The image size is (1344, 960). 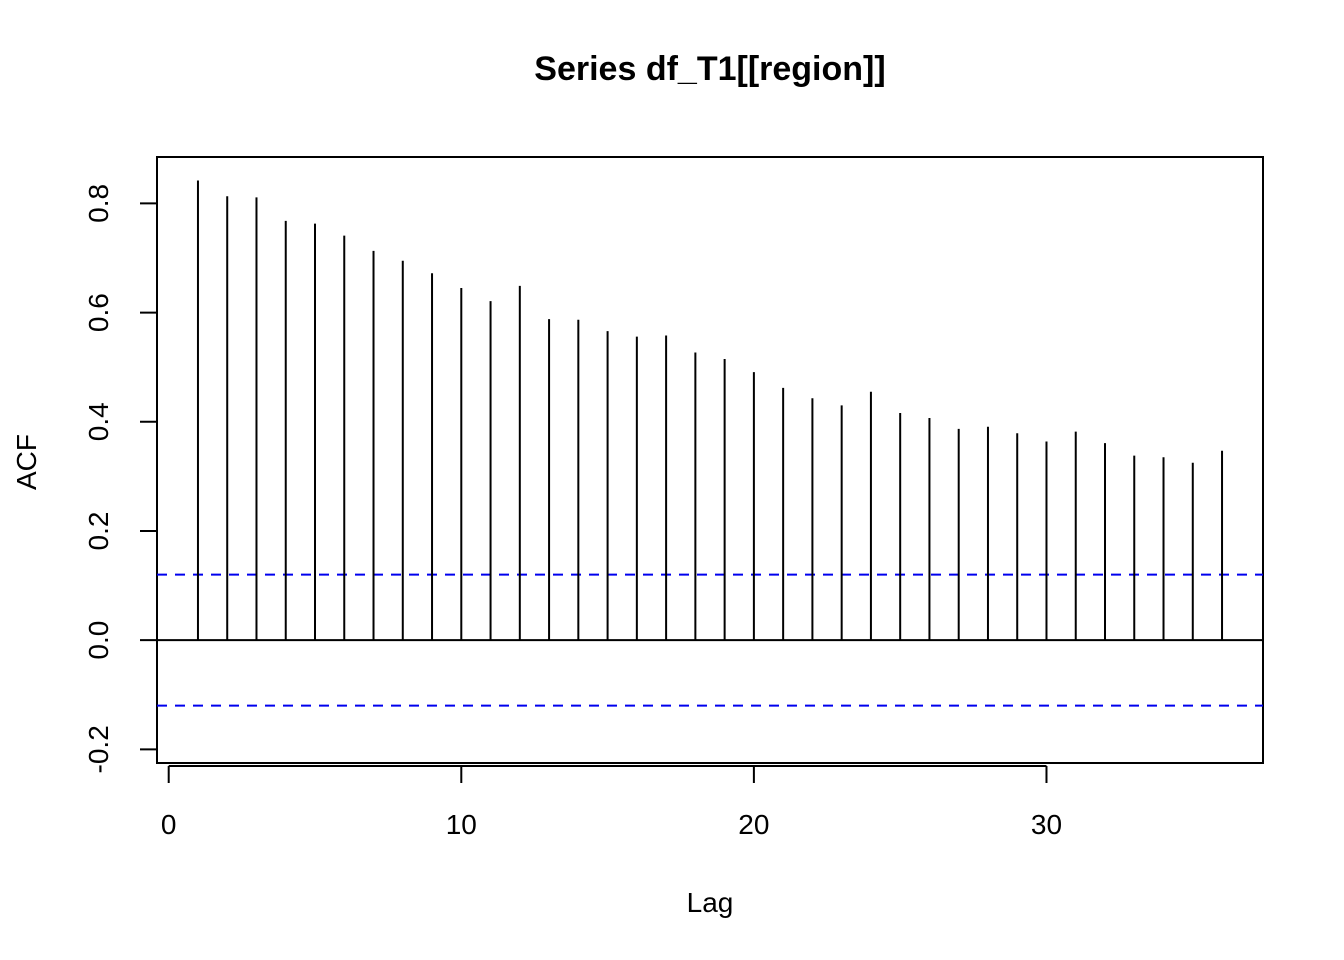 I want to click on y-tick-label: 0.0, so click(x=98, y=640).